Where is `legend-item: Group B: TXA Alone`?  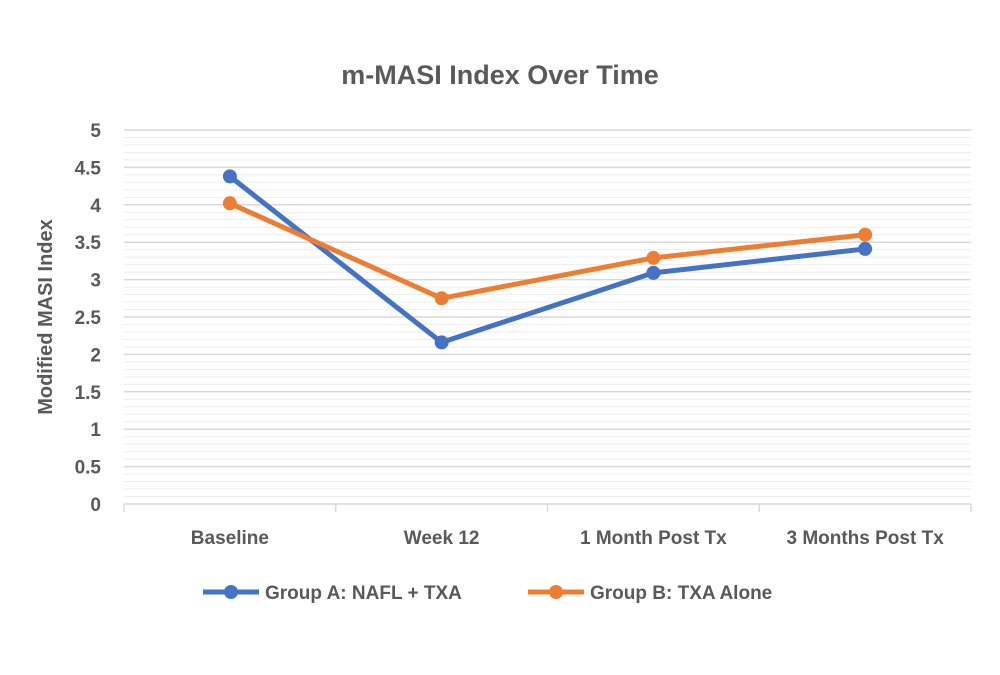
legend-item: Group B: TXA Alone is located at coordinates (650, 593).